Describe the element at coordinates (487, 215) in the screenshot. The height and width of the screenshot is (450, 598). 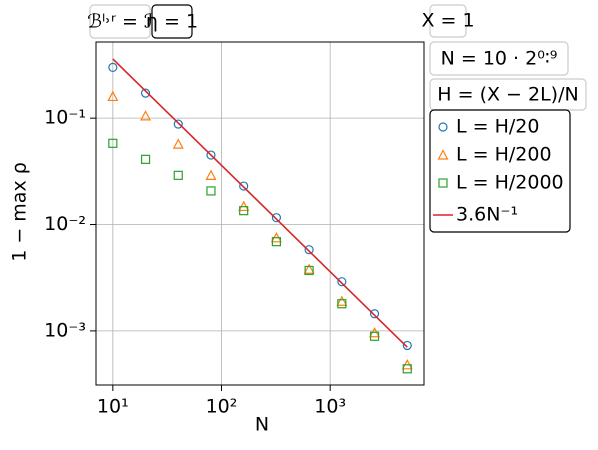
I see `legend-label: 3.6N⁻¹` at that location.